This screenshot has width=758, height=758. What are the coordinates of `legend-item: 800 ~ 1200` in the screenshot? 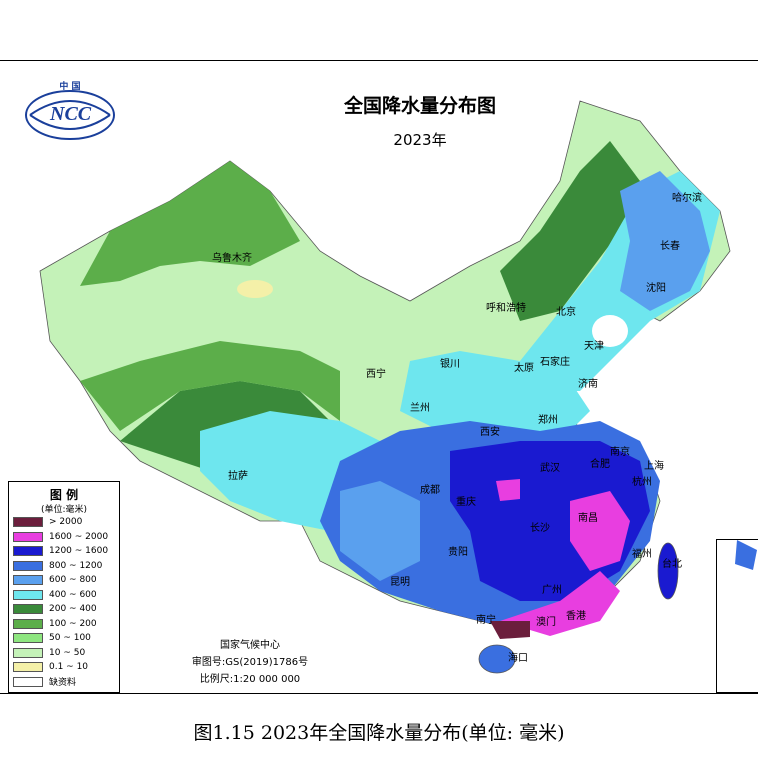 It's located at (57, 566).